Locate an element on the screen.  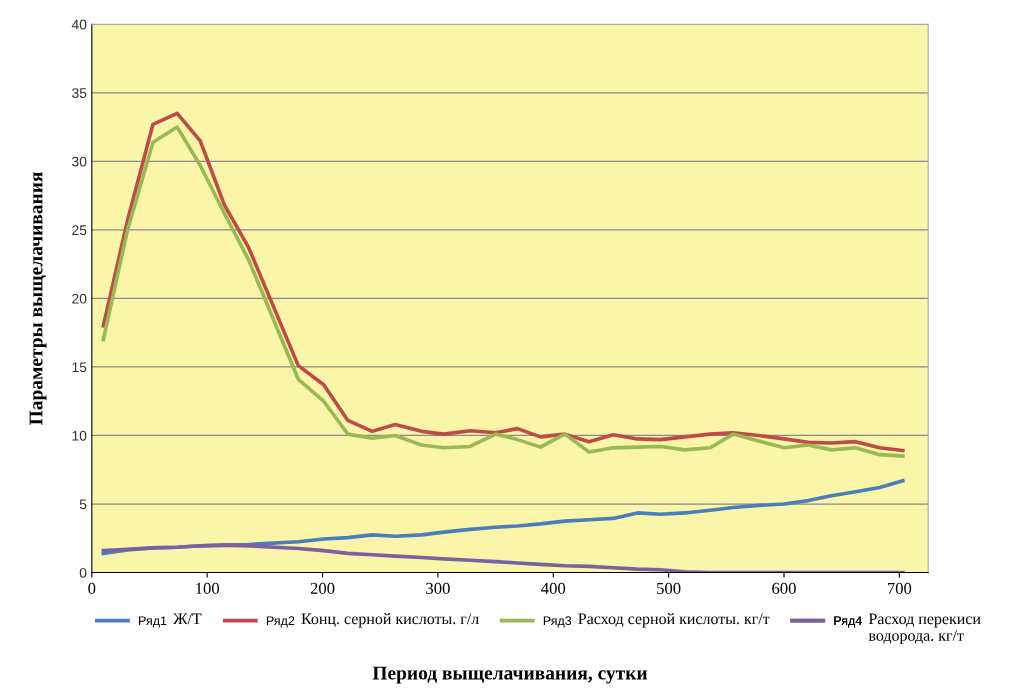
x-axis-title: Период выщелачивания, сутки is located at coordinates (510, 675).